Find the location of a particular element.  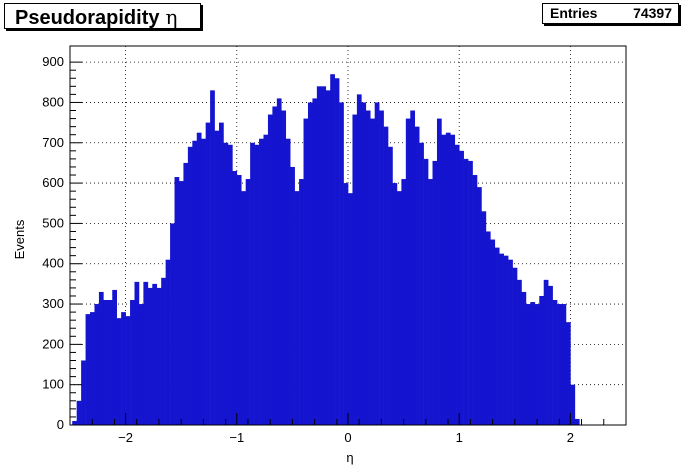

title-text: Pseudorapidity is located at coordinates (87, 18).